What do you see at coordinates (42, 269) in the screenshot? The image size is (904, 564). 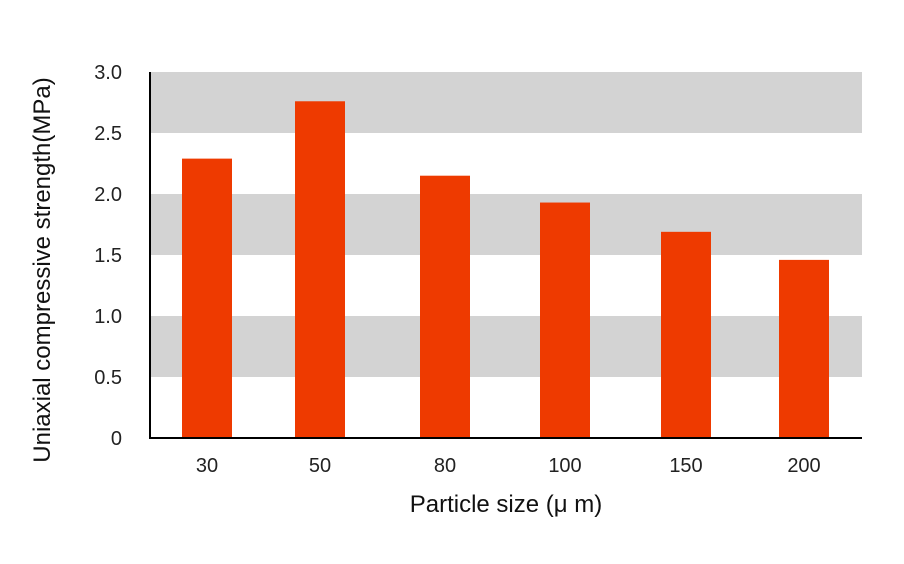 I see `y-axis-label: Uniaxial compressive strength(MPa)` at bounding box center [42, 269].